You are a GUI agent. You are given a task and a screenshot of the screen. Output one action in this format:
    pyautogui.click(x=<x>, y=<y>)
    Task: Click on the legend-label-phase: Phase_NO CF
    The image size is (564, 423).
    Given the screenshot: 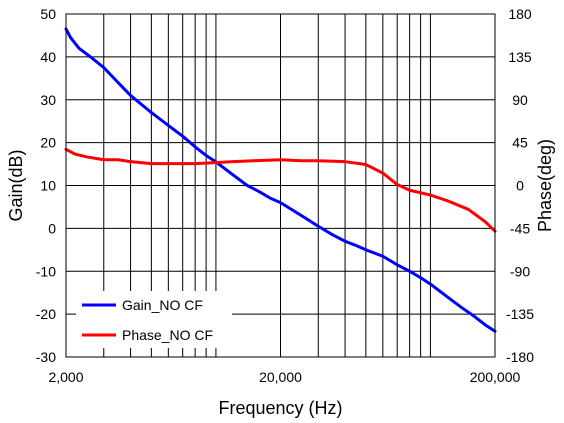 What is the action you would take?
    pyautogui.click(x=167, y=335)
    